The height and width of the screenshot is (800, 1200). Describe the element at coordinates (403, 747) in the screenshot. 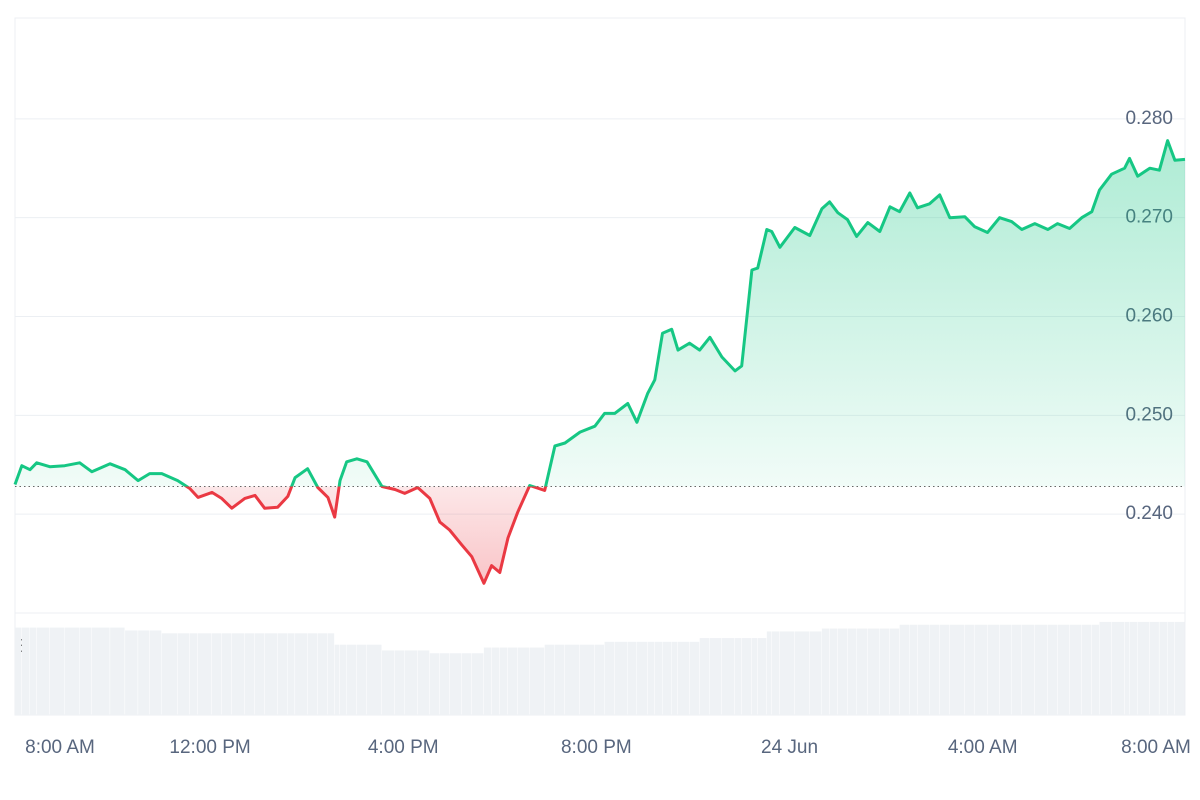

I see `x-tick-label: 4:00 PM` at that location.